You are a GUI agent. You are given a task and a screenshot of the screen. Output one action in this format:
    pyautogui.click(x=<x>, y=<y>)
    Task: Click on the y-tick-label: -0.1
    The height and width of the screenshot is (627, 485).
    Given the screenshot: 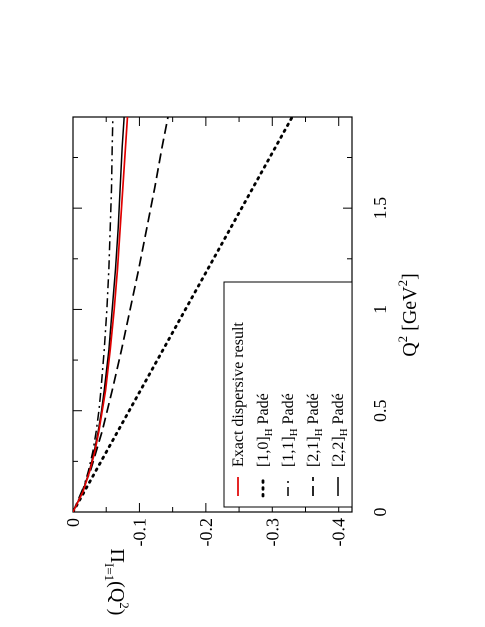 What is the action you would take?
    pyautogui.click(x=139, y=532)
    